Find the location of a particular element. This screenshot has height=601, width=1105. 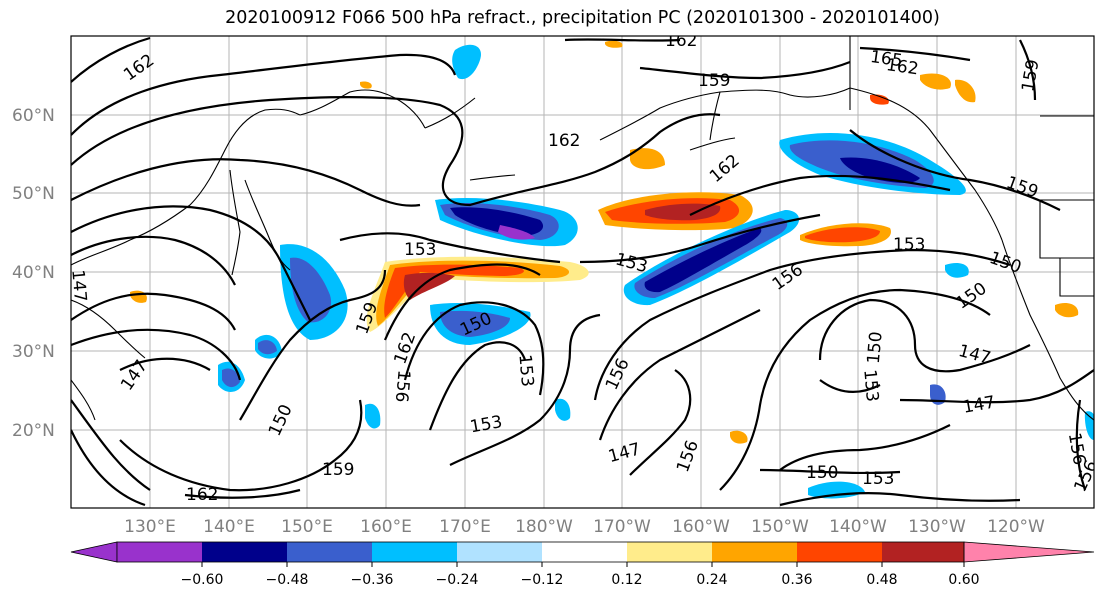

lon-label: 150°E is located at coordinates (307, 527).